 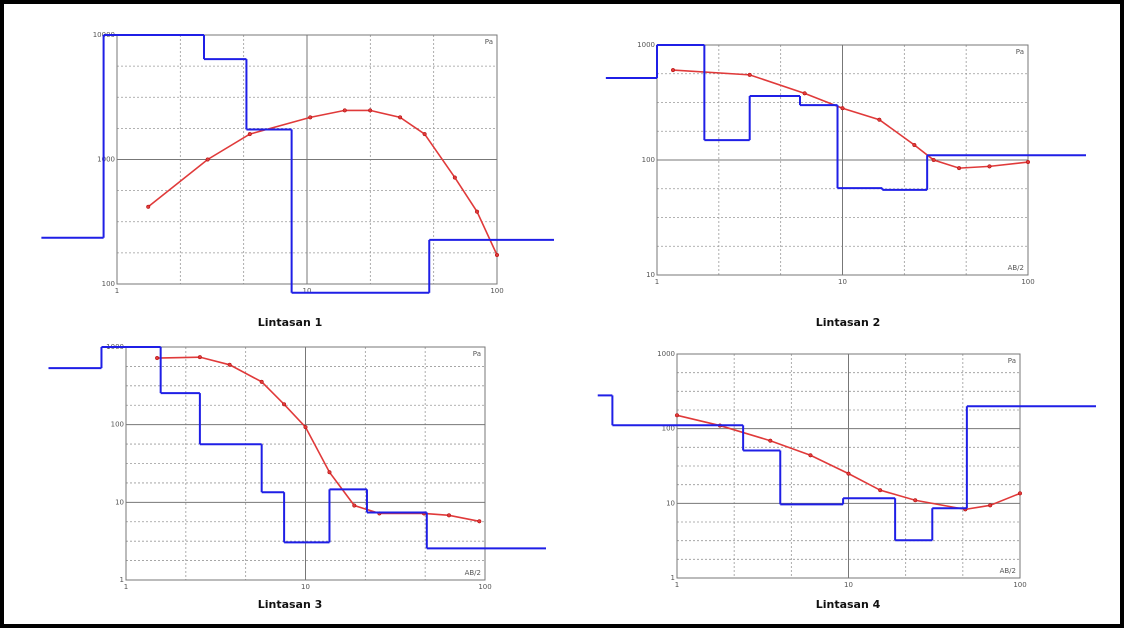 What do you see at coordinates (848, 604) in the screenshot?
I see `chart-title: Lintasan 4` at bounding box center [848, 604].